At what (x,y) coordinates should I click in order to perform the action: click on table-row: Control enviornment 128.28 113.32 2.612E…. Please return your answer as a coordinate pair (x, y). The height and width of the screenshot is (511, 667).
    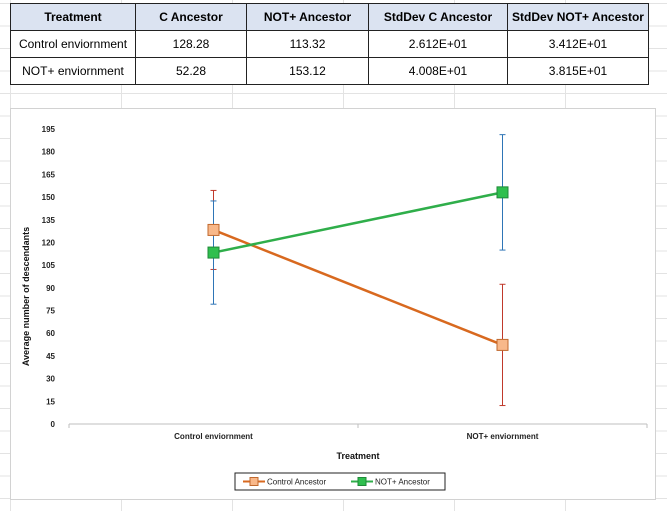
    Looking at the image, I should click on (329, 44).